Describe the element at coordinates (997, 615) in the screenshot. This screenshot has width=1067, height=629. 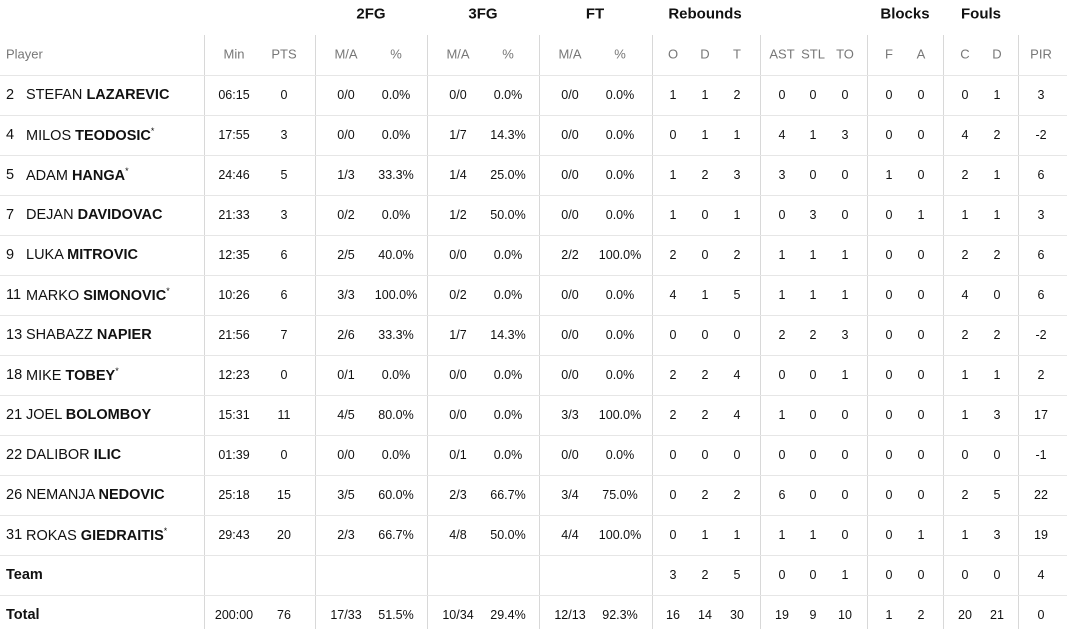
I see `stat-cell: 21` at that location.